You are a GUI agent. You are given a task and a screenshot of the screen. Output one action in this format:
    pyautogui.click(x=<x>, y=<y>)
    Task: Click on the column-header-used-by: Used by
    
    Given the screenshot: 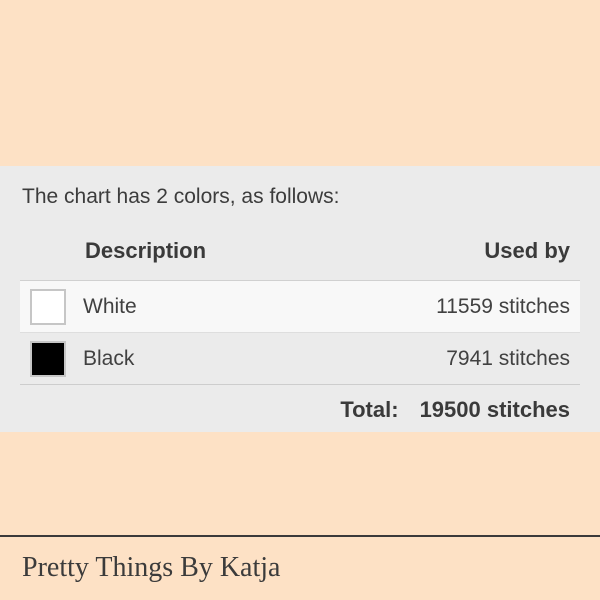 What is the action you would take?
    pyautogui.click(x=527, y=250)
    